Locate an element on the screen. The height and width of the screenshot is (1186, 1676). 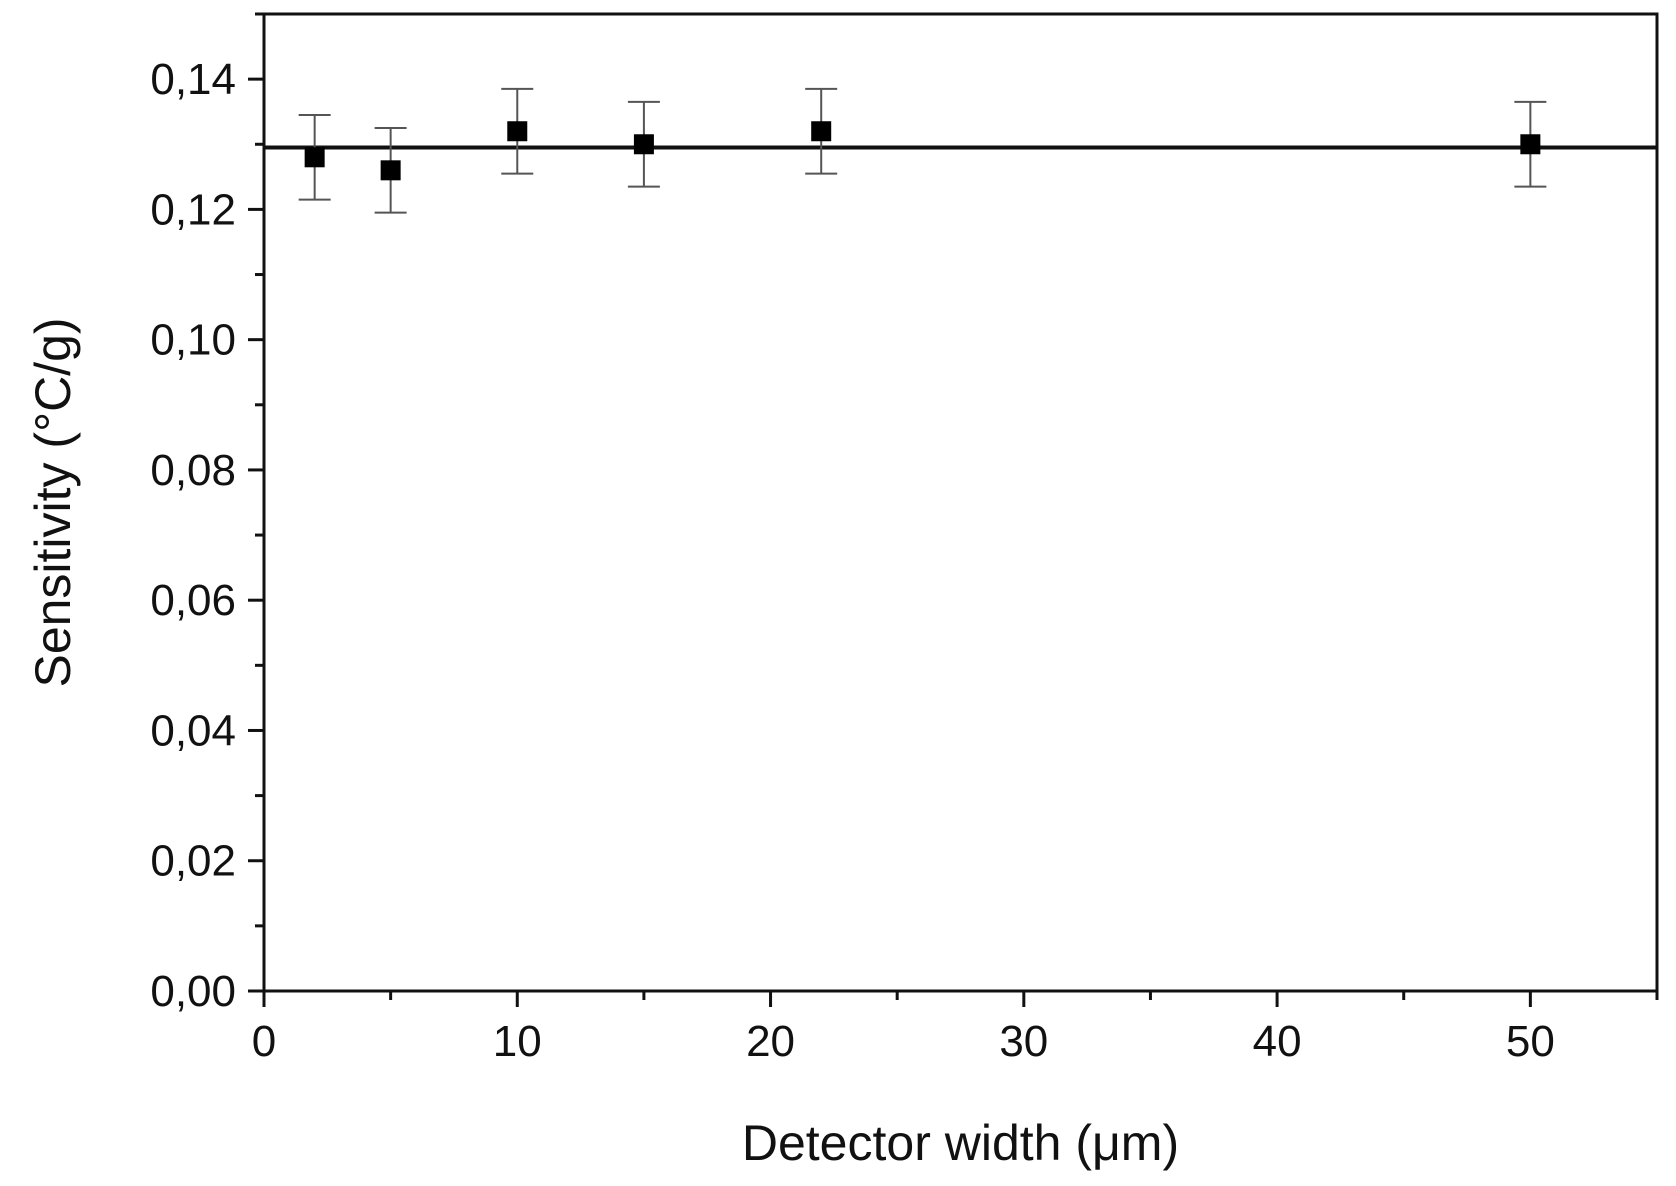
y-tick-labels: 0,00 0,02 0,04 0,06 0,08 0,10 0,12 0,14 is located at coordinates (193, 535).